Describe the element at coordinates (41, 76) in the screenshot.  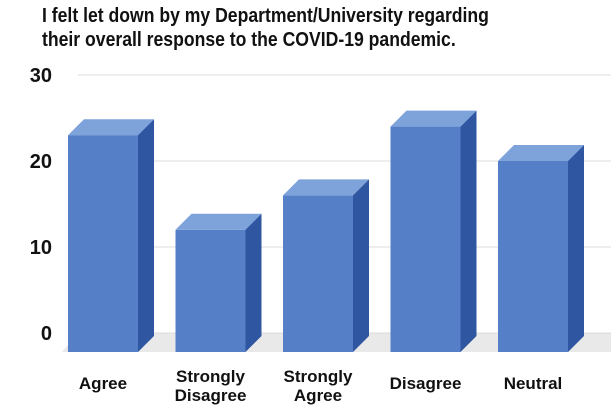
I see `y-tick-label: 30` at that location.